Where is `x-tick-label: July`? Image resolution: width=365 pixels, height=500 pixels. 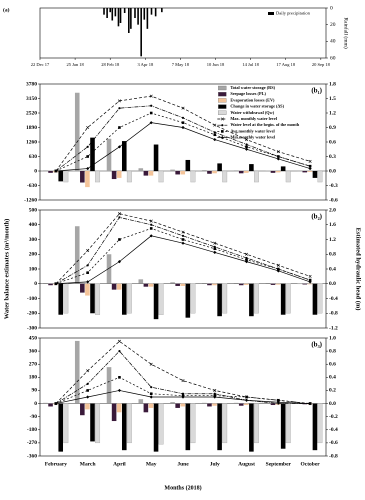 x-tick-label: July is located at coordinates (215, 464).